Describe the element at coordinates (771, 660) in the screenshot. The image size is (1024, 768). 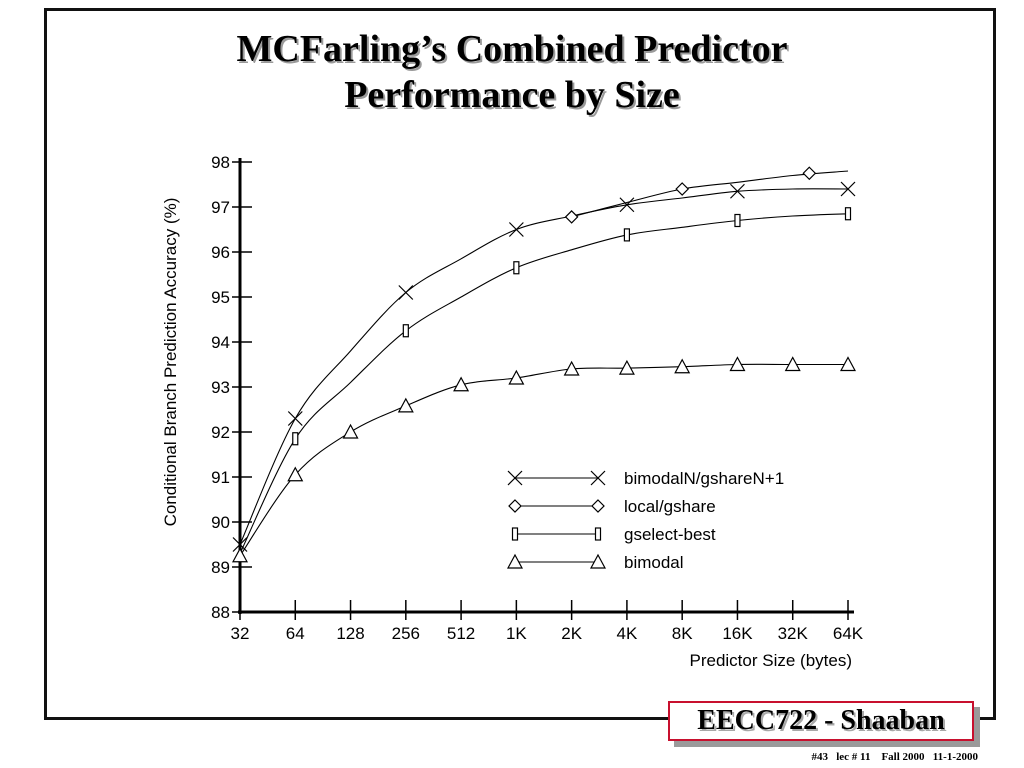
I see `x-axis-label: Predictor Size (bytes)` at that location.